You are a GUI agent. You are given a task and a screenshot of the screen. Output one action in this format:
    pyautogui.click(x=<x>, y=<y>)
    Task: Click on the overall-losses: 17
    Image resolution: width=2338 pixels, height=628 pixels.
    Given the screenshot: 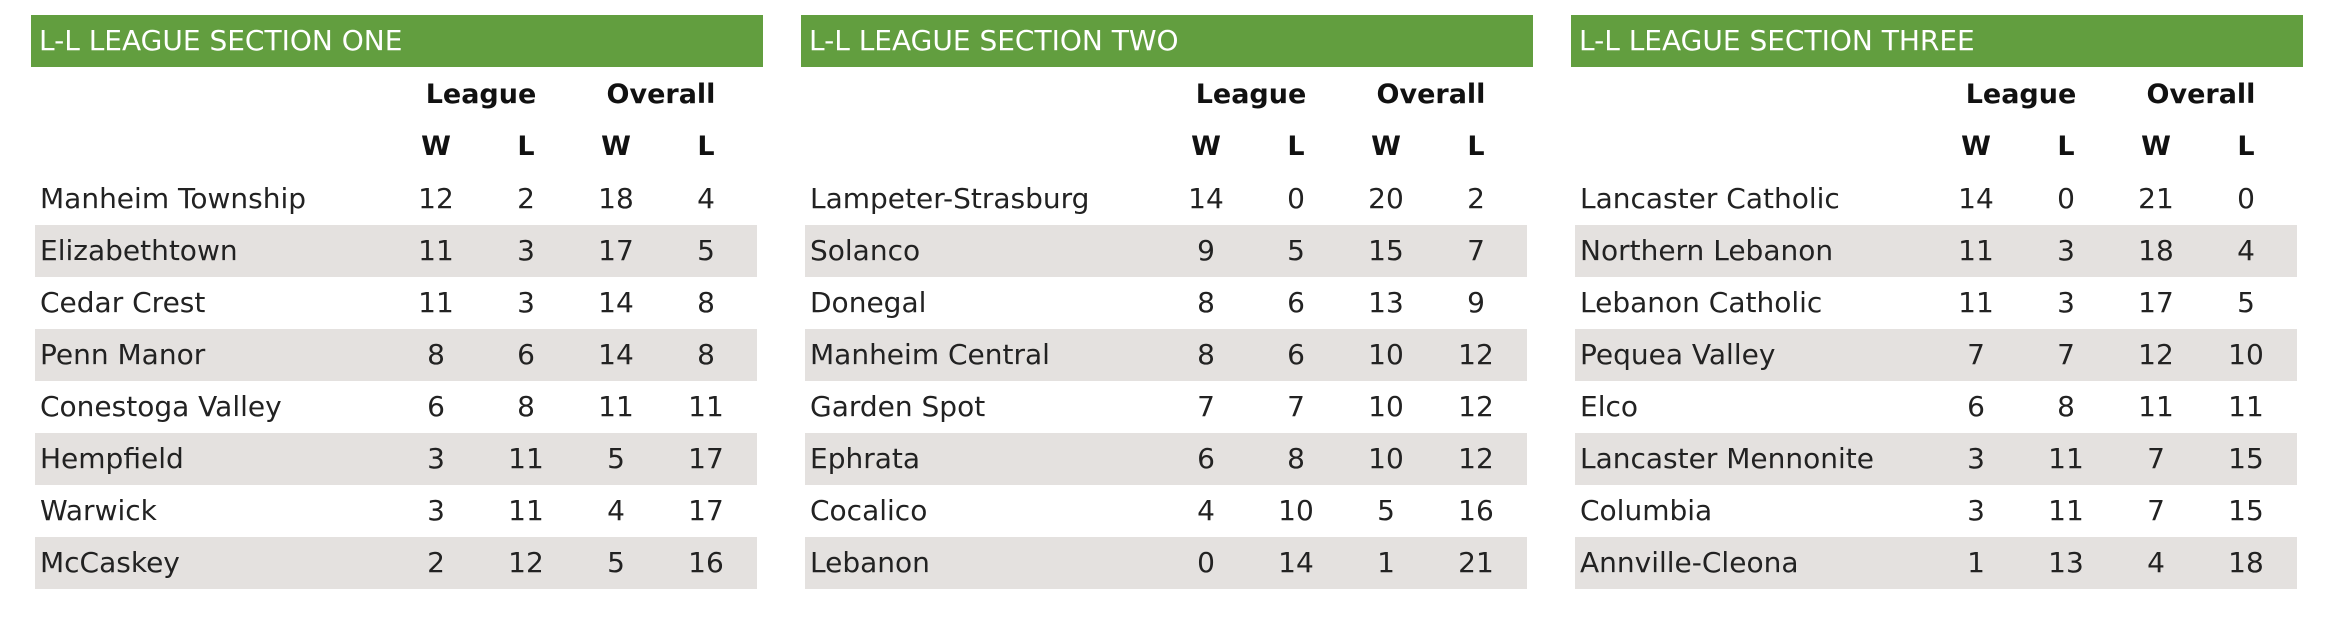 What is the action you would take?
    pyautogui.click(x=706, y=510)
    